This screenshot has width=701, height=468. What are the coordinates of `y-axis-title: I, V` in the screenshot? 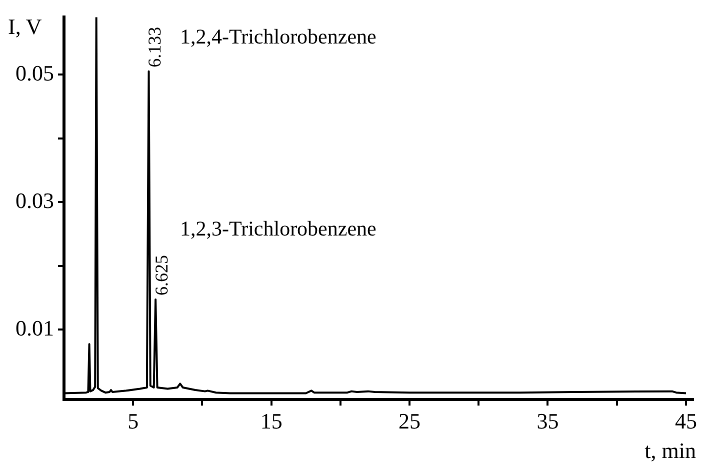 It's located at (25, 26).